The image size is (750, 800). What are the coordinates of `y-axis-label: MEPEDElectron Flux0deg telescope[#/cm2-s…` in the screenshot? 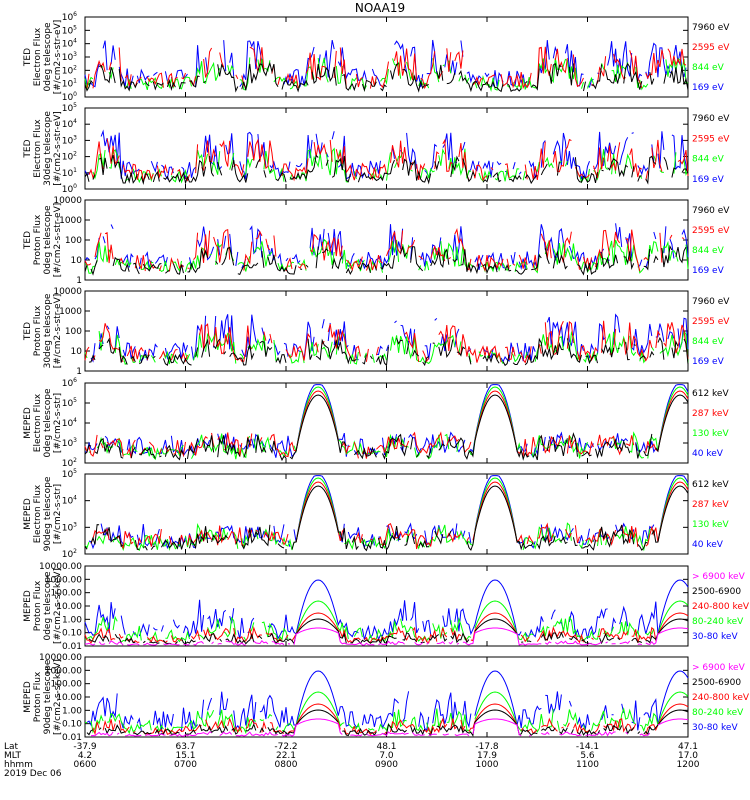 It's located at (43, 423).